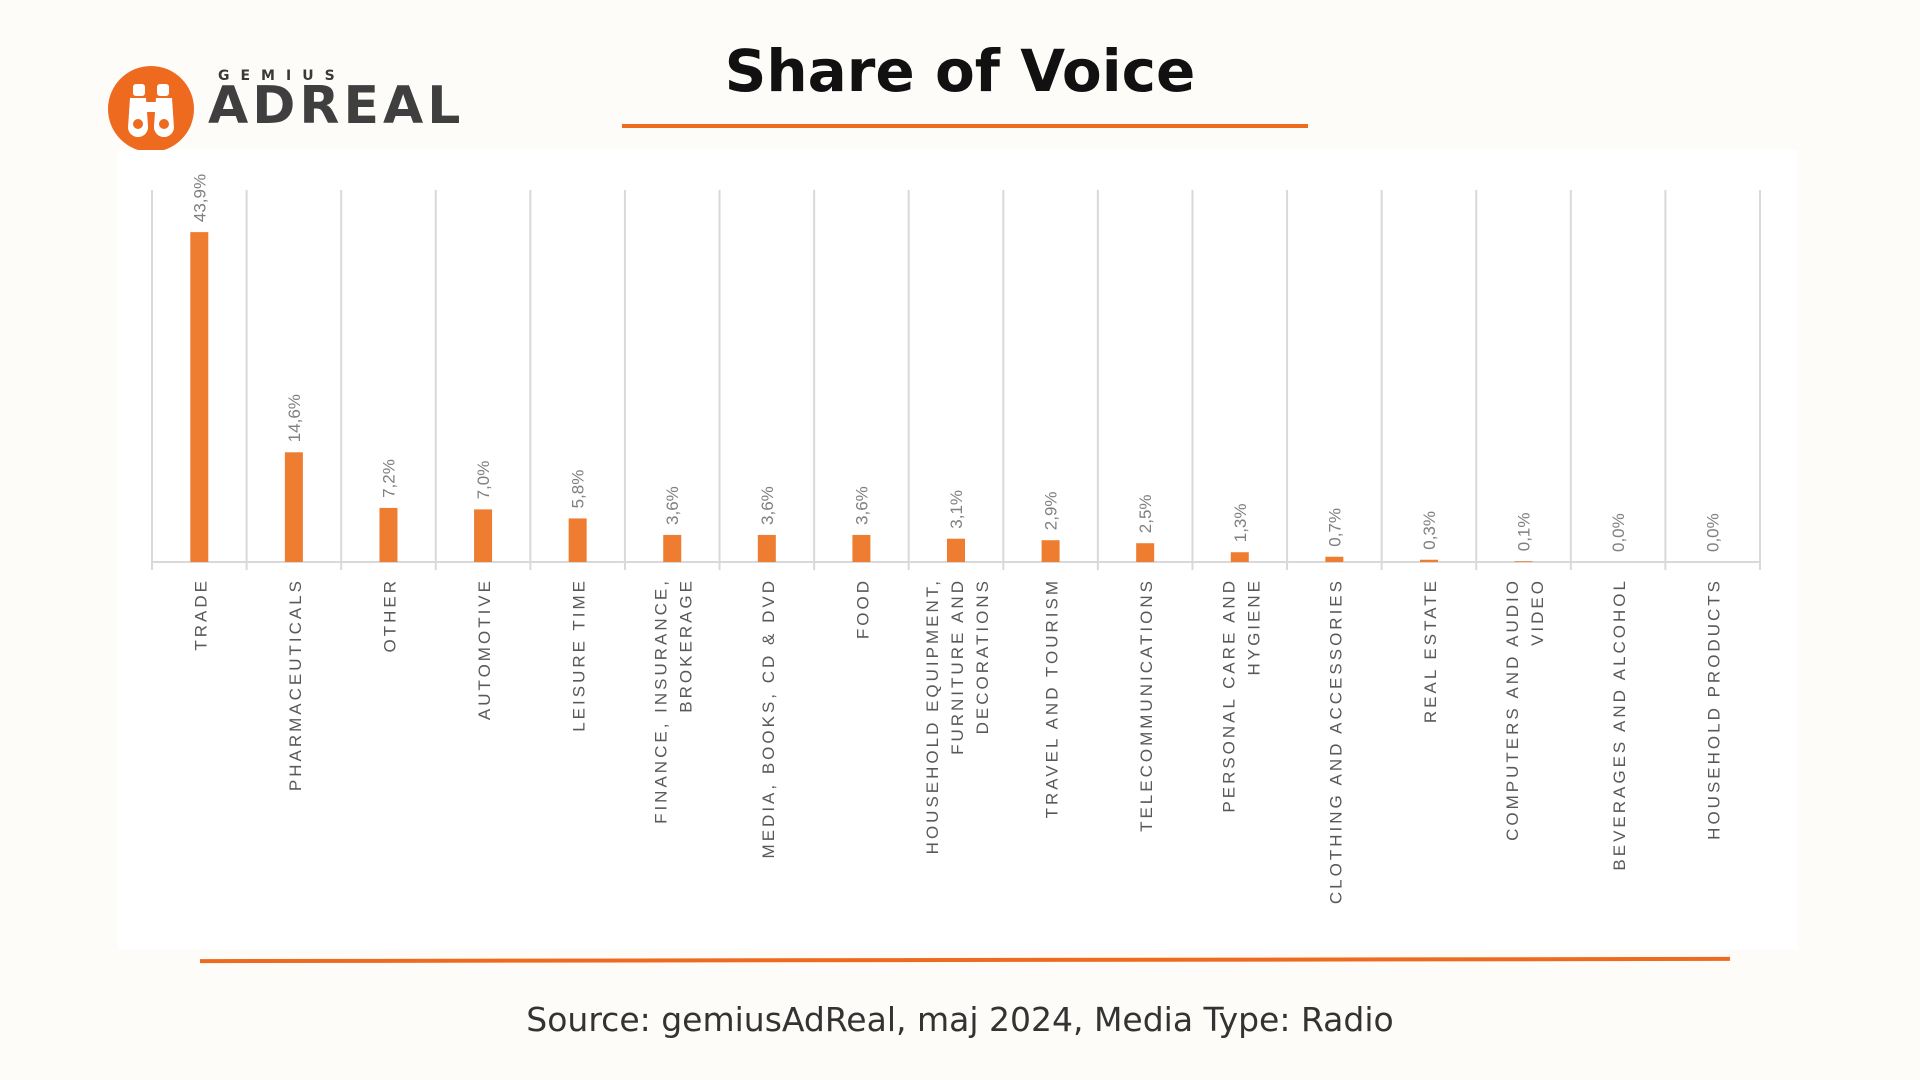 This screenshot has height=1080, width=1920. I want to click on tick-label: LEISURE TIME, so click(579, 655).